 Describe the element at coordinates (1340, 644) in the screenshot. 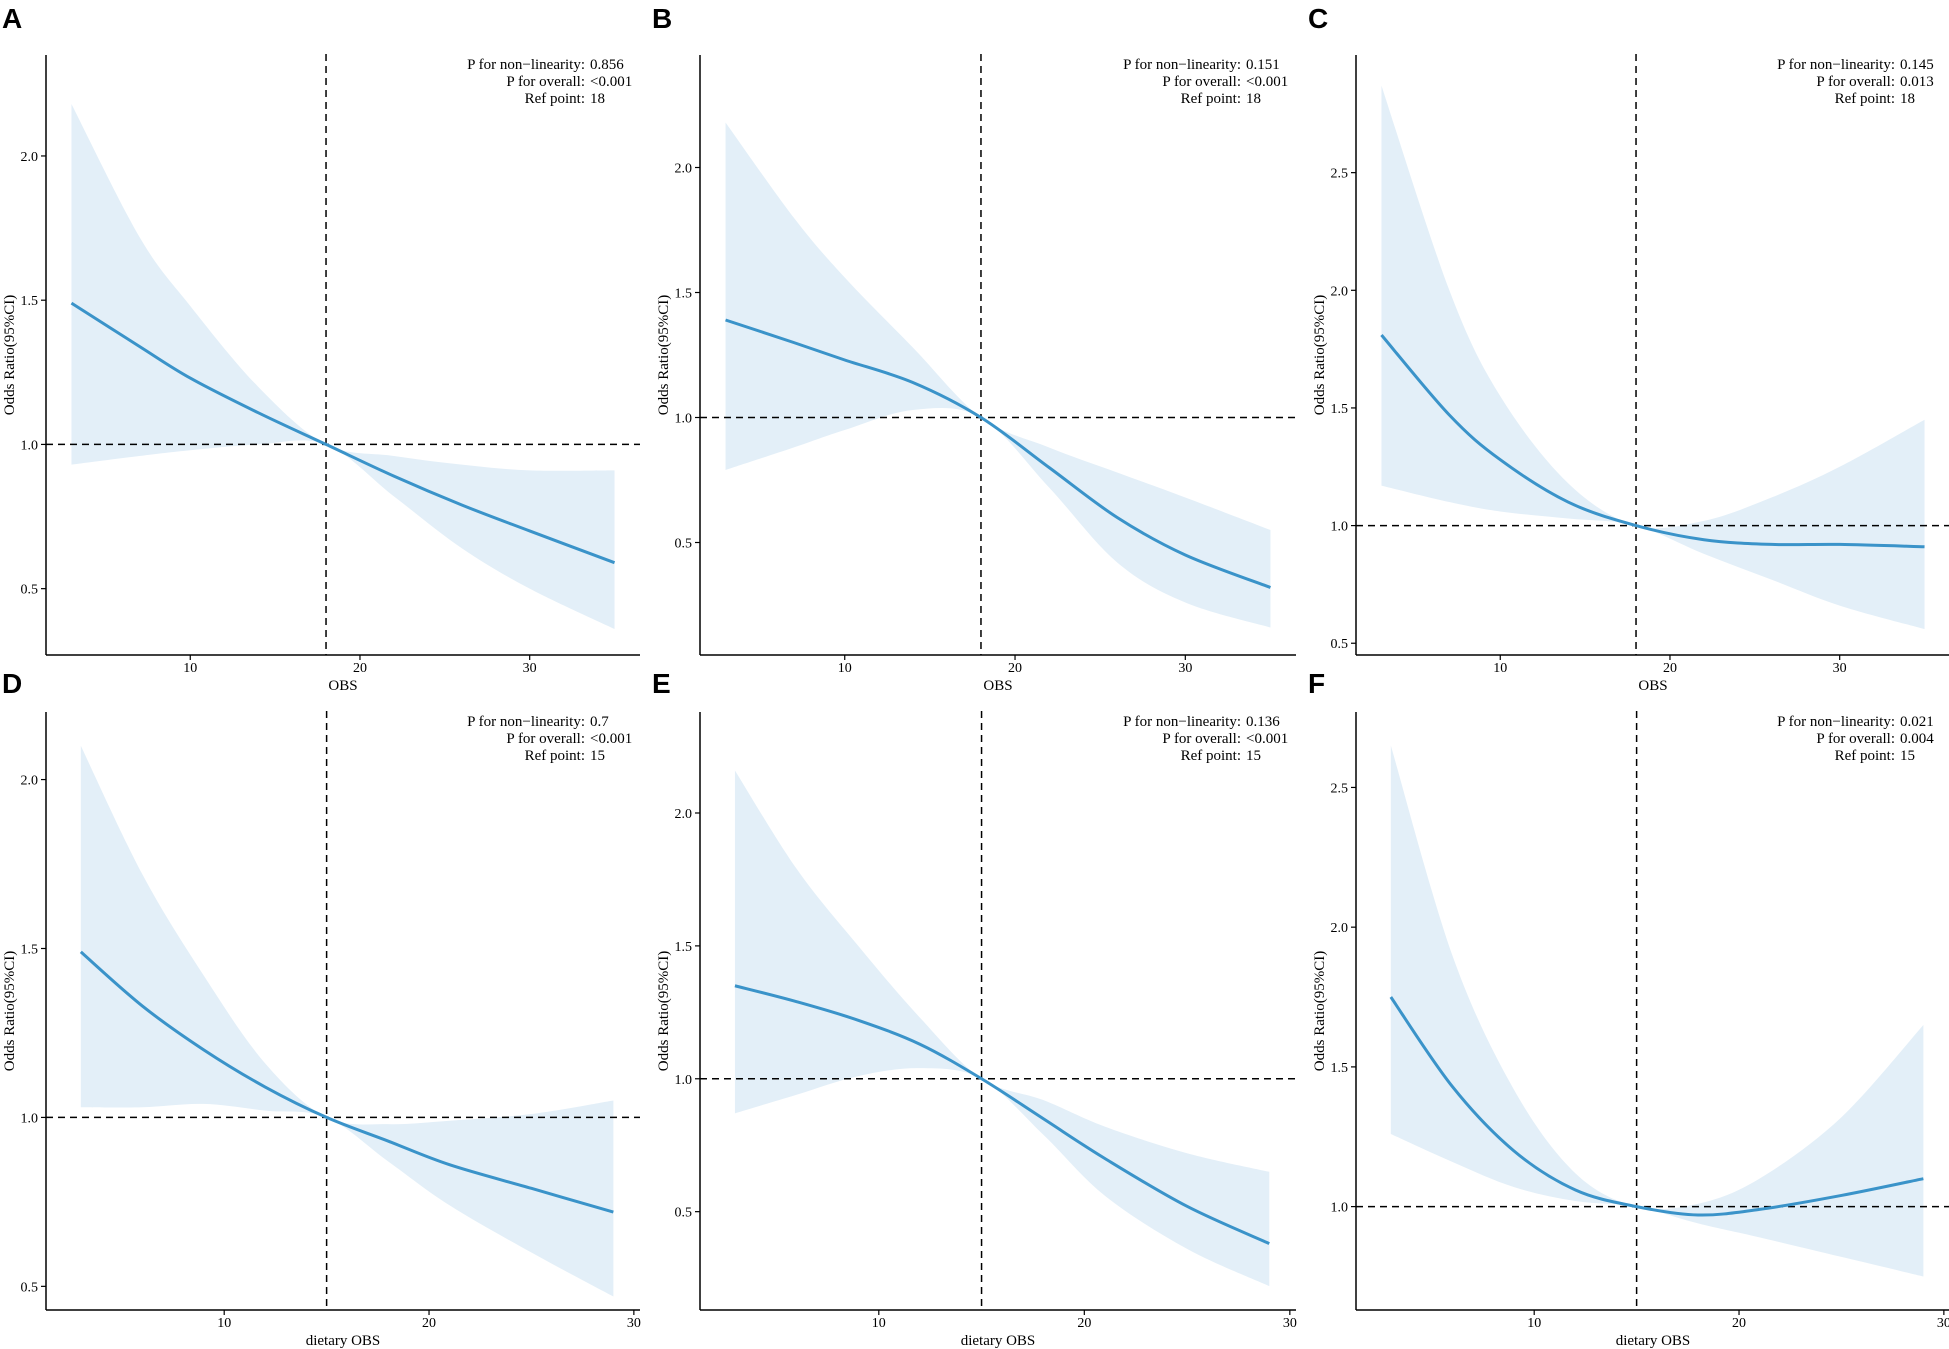

I see `panel-c-ytick-label: 0.5` at that location.